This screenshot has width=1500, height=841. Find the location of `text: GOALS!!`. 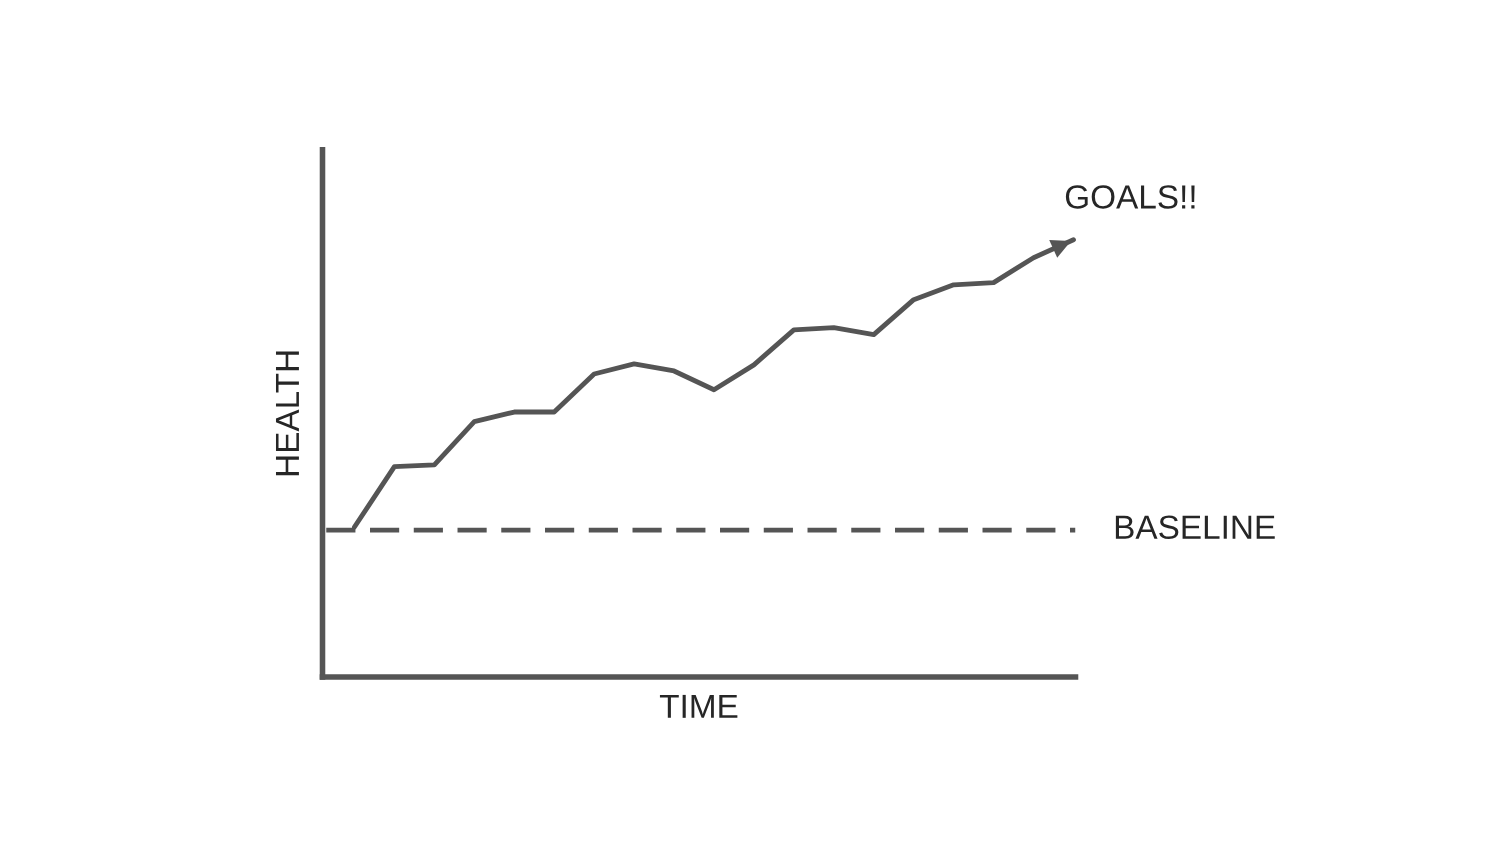

text: GOALS!! is located at coordinates (1130, 197).